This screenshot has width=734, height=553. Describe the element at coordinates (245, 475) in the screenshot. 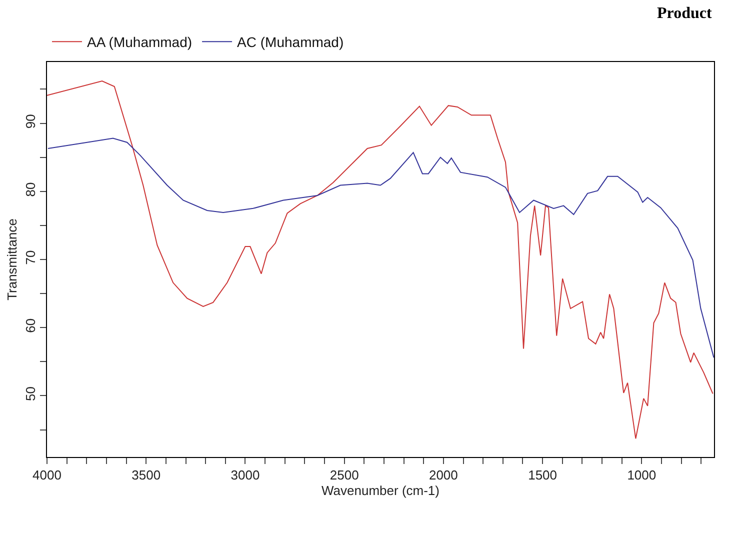

I see `x-tick-label: 3000` at that location.